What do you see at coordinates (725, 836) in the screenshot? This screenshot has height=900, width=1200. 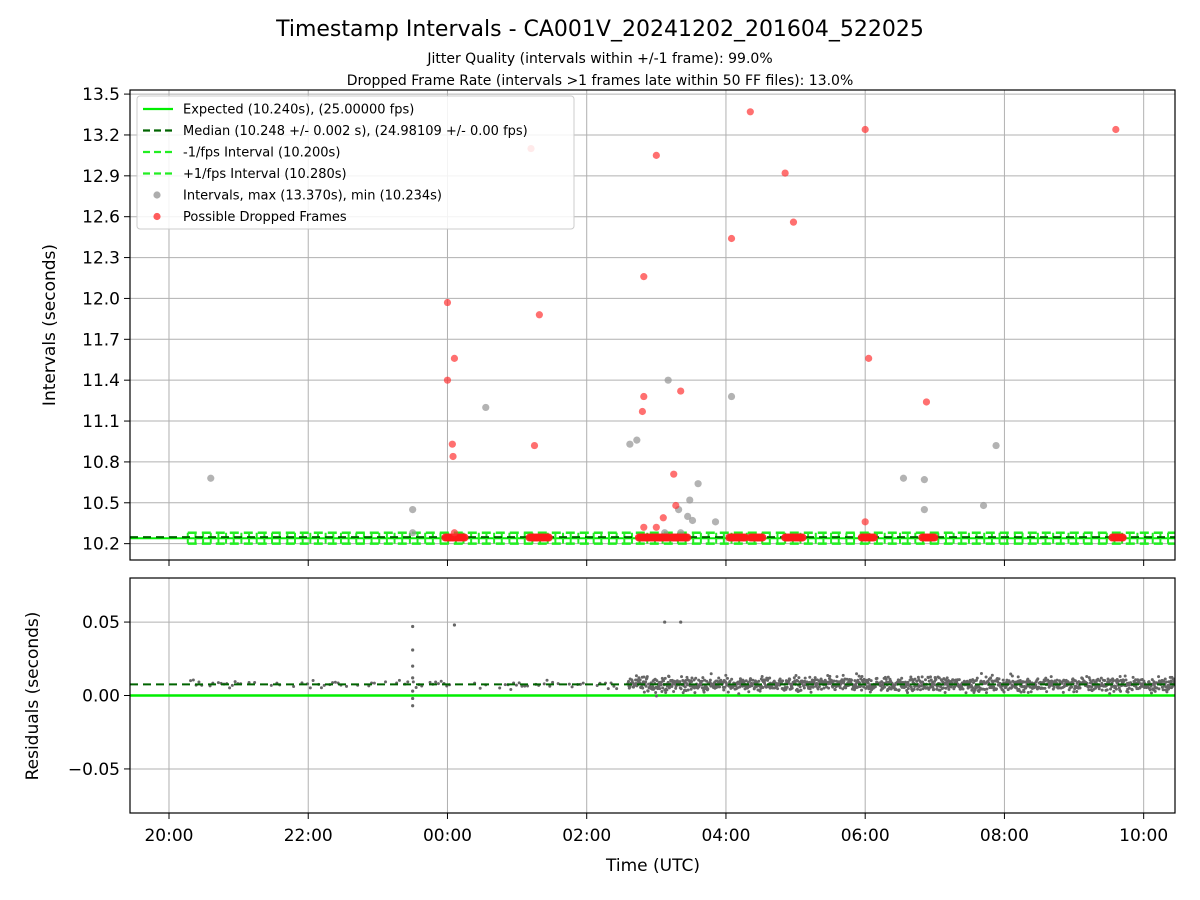 I see `x-tick-label: 04:00` at bounding box center [725, 836].